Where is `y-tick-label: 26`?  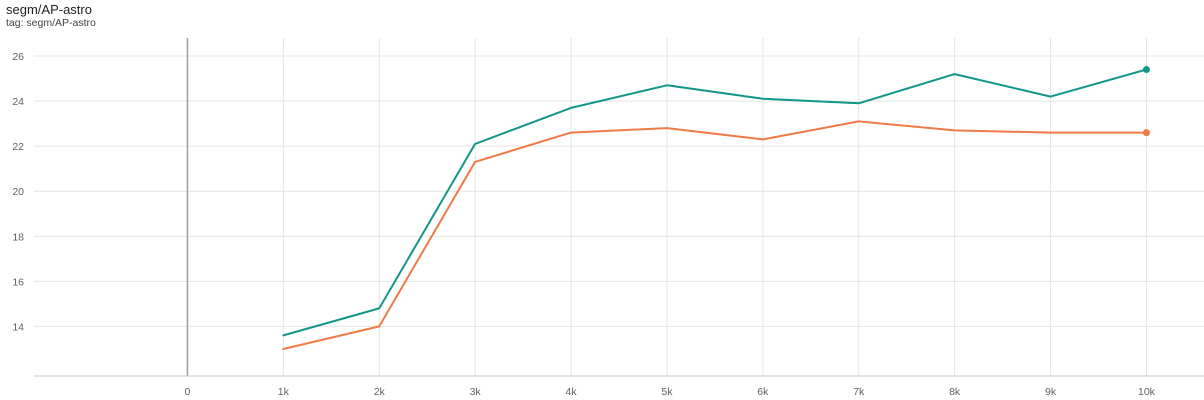
y-tick-label: 26 is located at coordinates (18, 57).